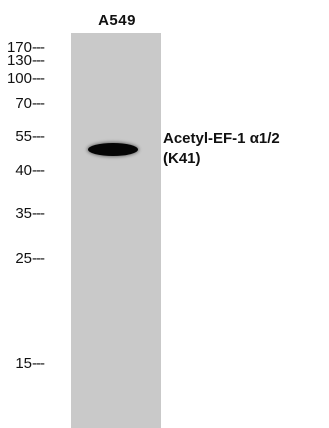 This screenshot has height=428, width=329. What do you see at coordinates (23, 363) in the screenshot?
I see `marker-15-label: 15` at bounding box center [23, 363].